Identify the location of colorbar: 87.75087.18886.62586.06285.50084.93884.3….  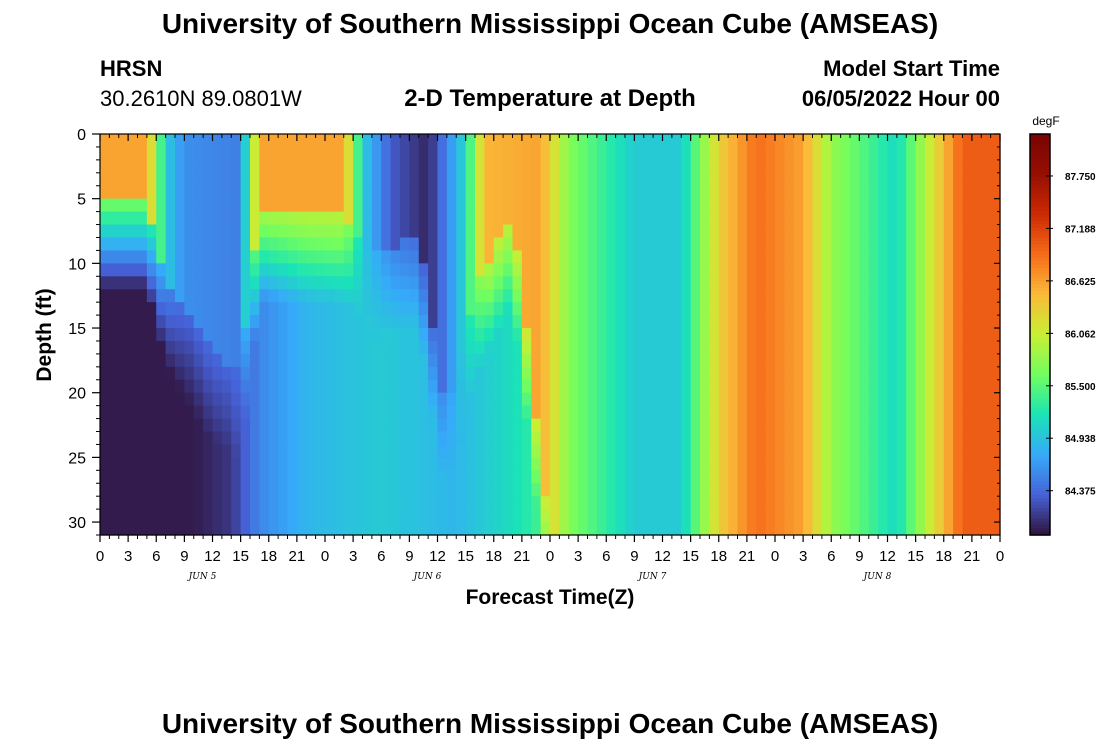
(1062, 334).